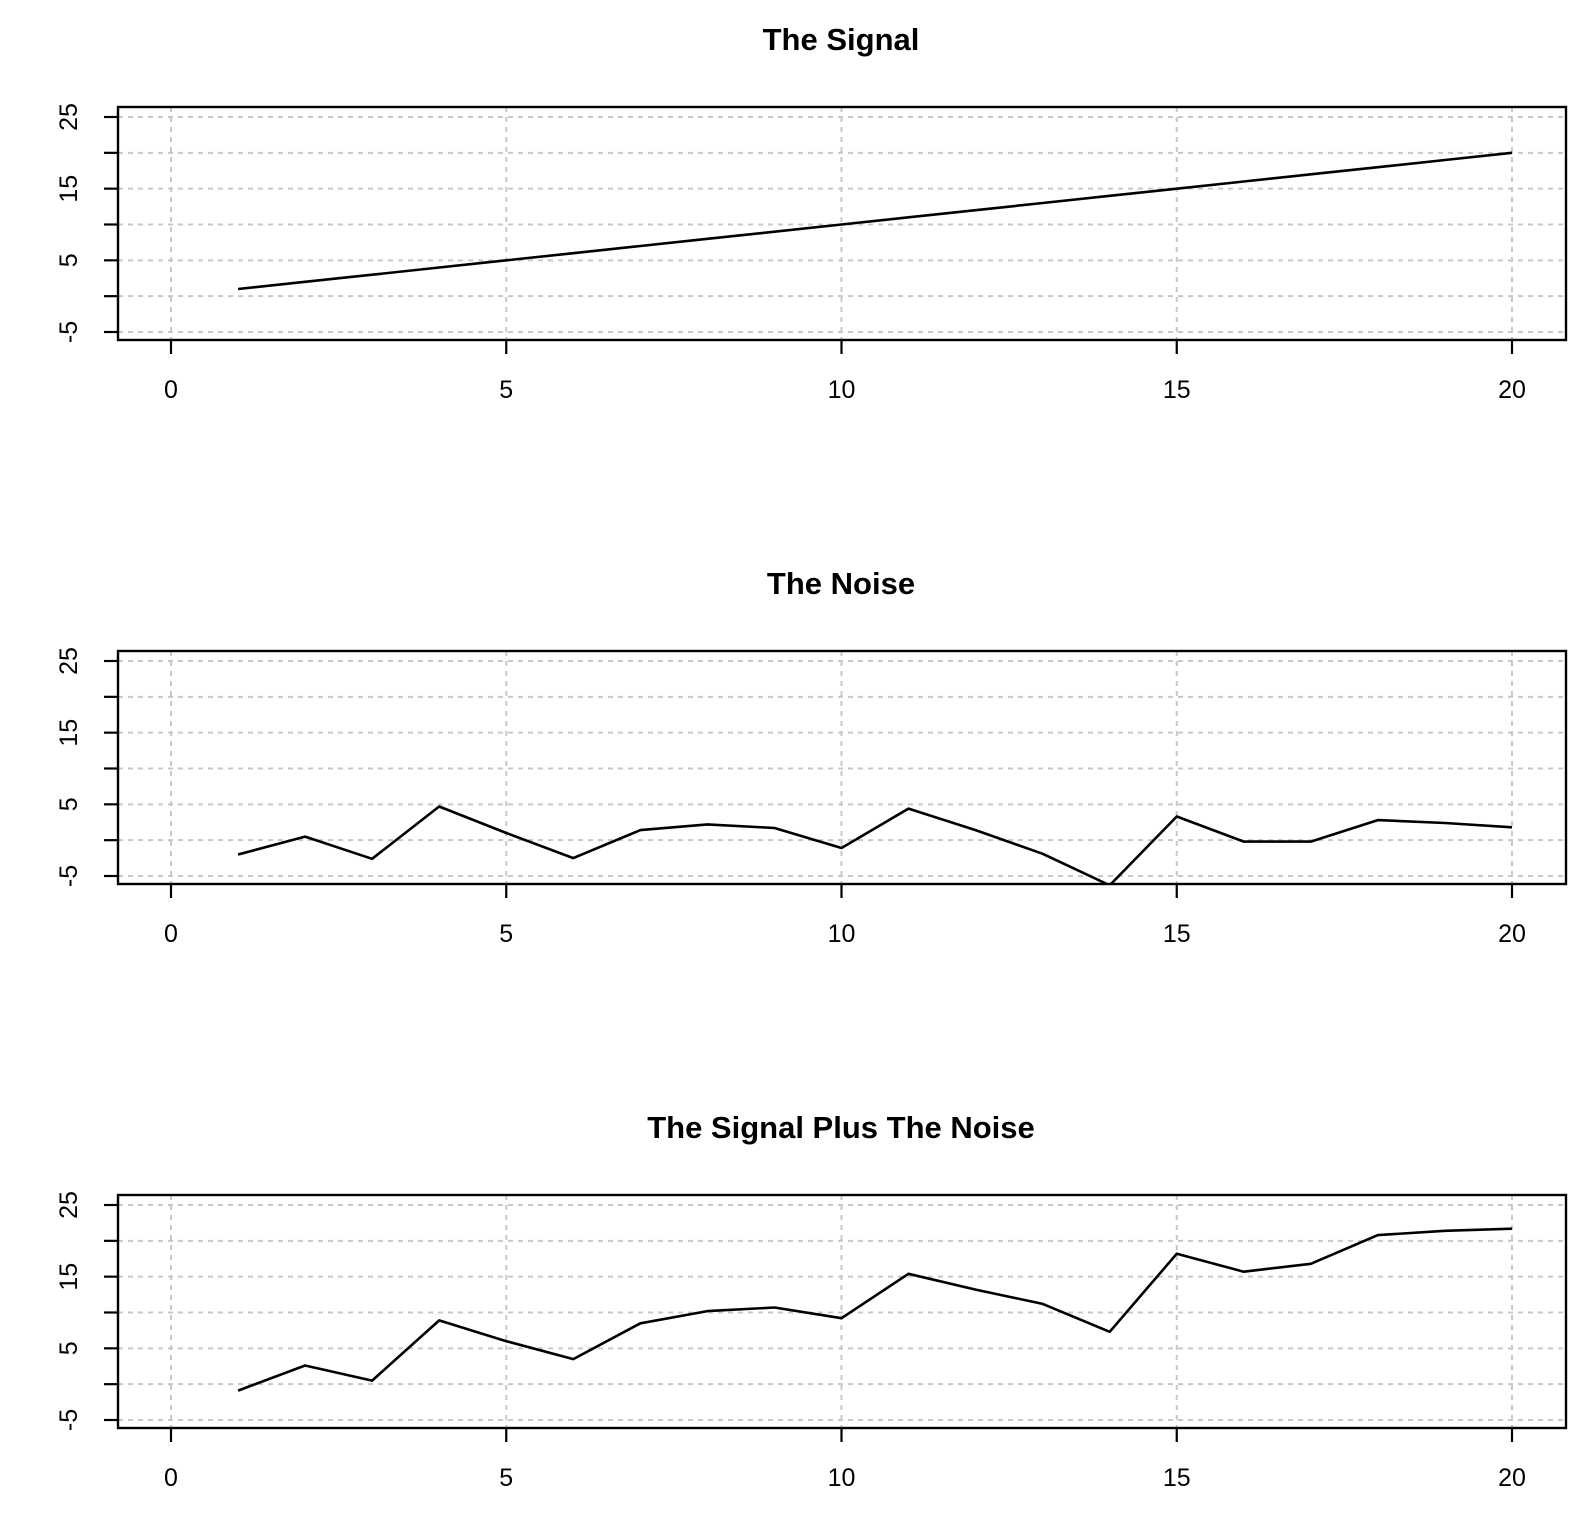 The image size is (1596, 1528). Describe the element at coordinates (841, 1127) in the screenshot. I see `chart-title: The Signal Plus The Noise` at that location.